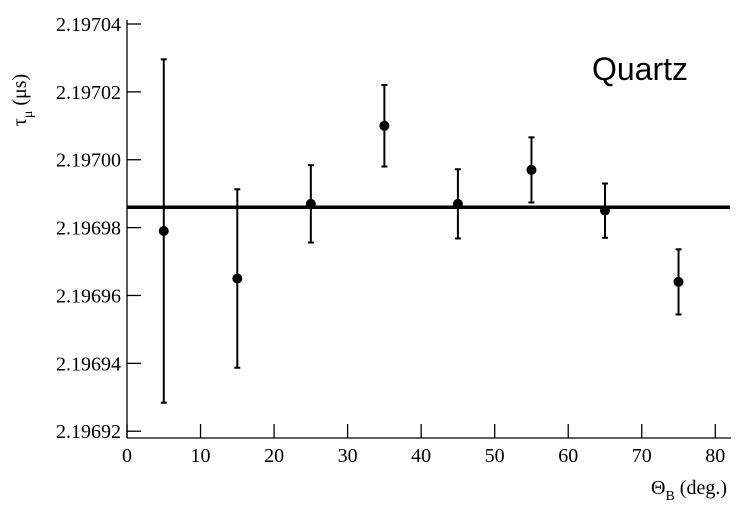 The width and height of the screenshot is (747, 509). Describe the element at coordinates (421, 456) in the screenshot. I see `x-tick-label: 40` at that location.